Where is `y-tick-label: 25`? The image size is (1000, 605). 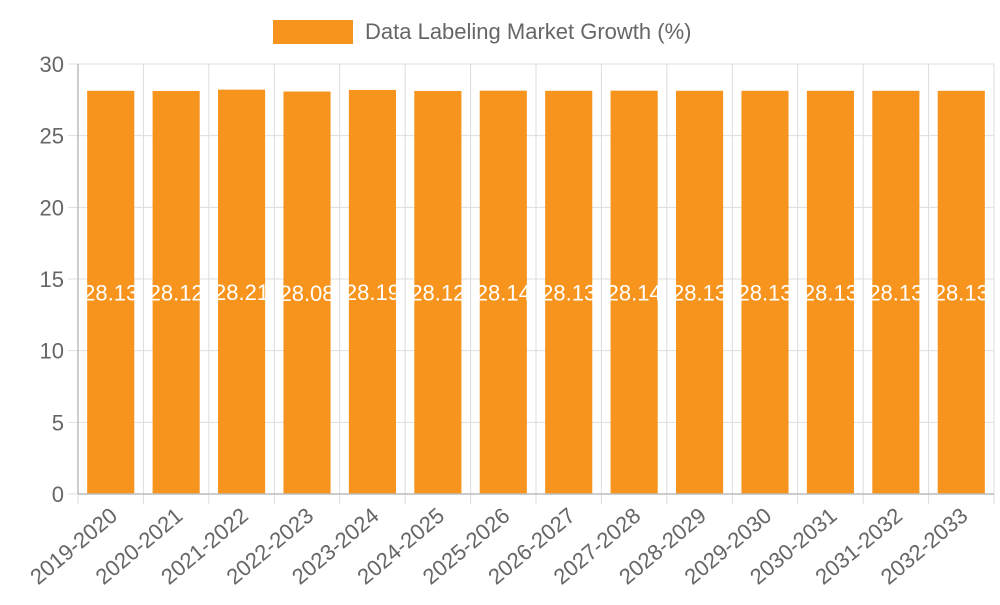
y-tick-label: 25 is located at coordinates (52, 136).